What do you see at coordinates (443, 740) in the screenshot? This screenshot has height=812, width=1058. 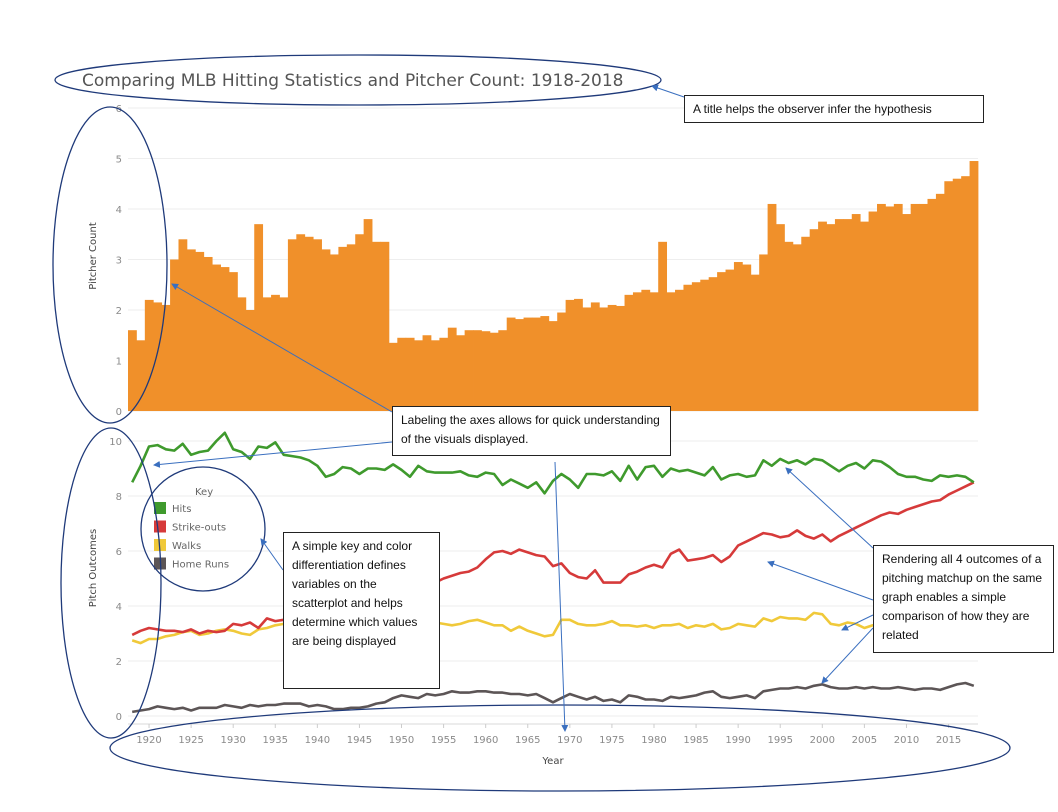 I see `x-tick-label: 1955` at bounding box center [443, 740].